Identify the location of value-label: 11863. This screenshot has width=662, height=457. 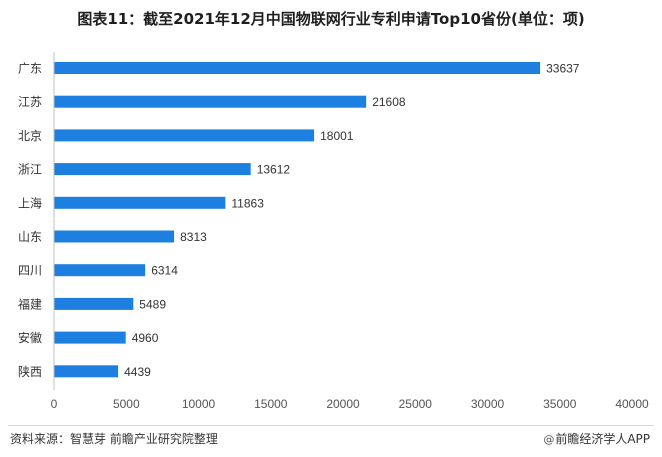
(247, 203).